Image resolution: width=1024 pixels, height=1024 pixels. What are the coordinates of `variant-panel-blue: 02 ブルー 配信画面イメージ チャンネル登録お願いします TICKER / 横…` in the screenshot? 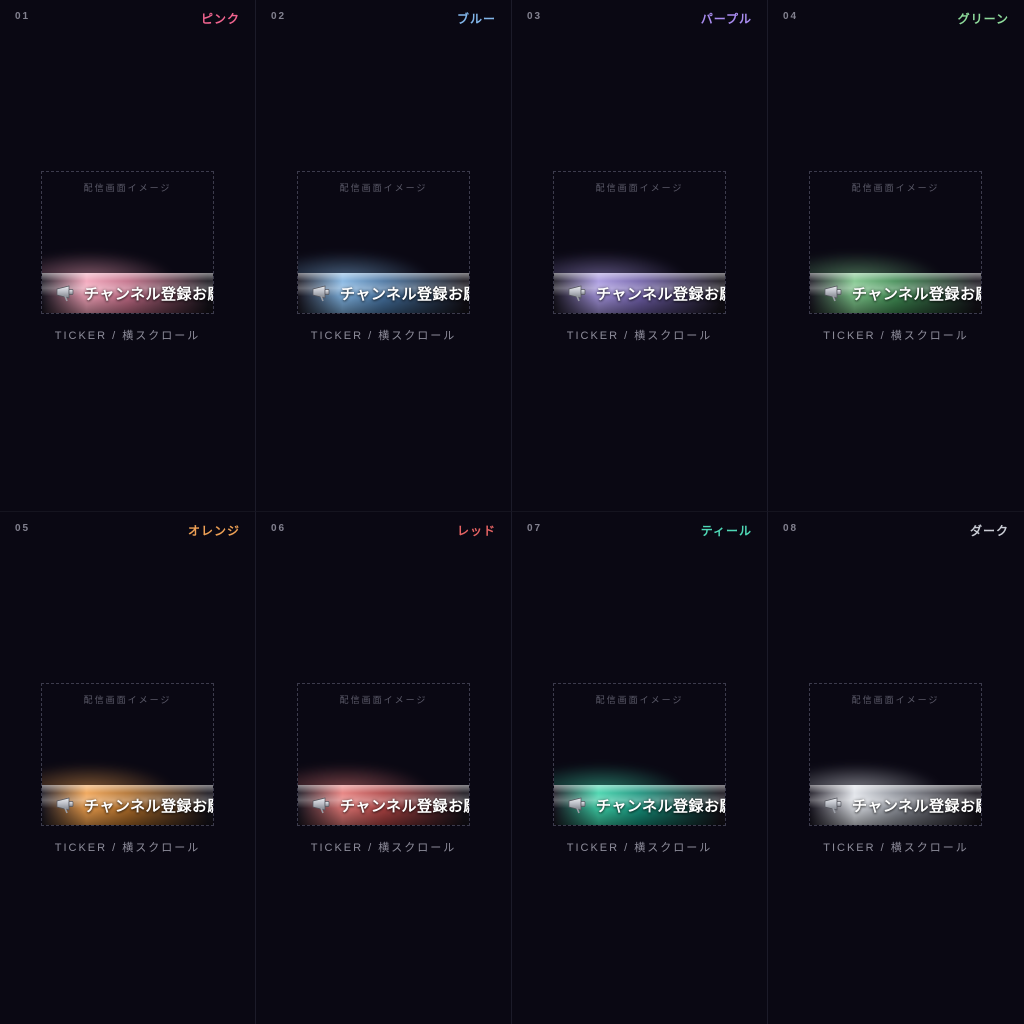 It's located at (384, 256).